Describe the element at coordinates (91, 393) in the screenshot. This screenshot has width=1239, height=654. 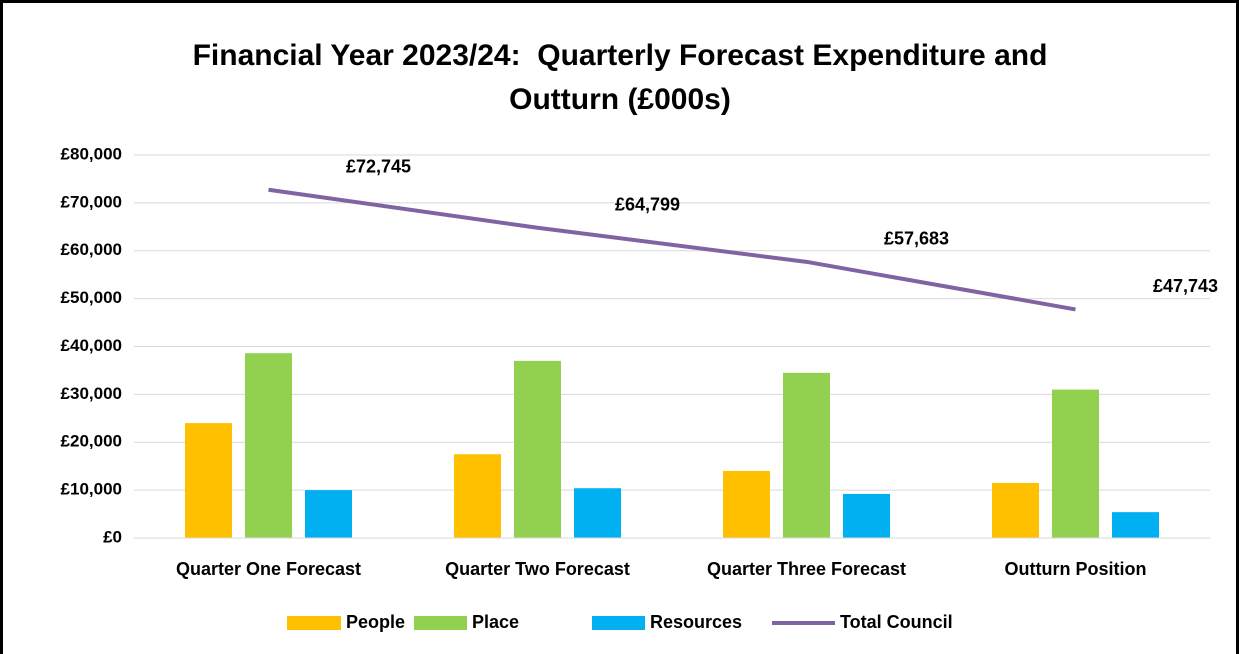
I see `y-tick-label: £30,000` at that location.